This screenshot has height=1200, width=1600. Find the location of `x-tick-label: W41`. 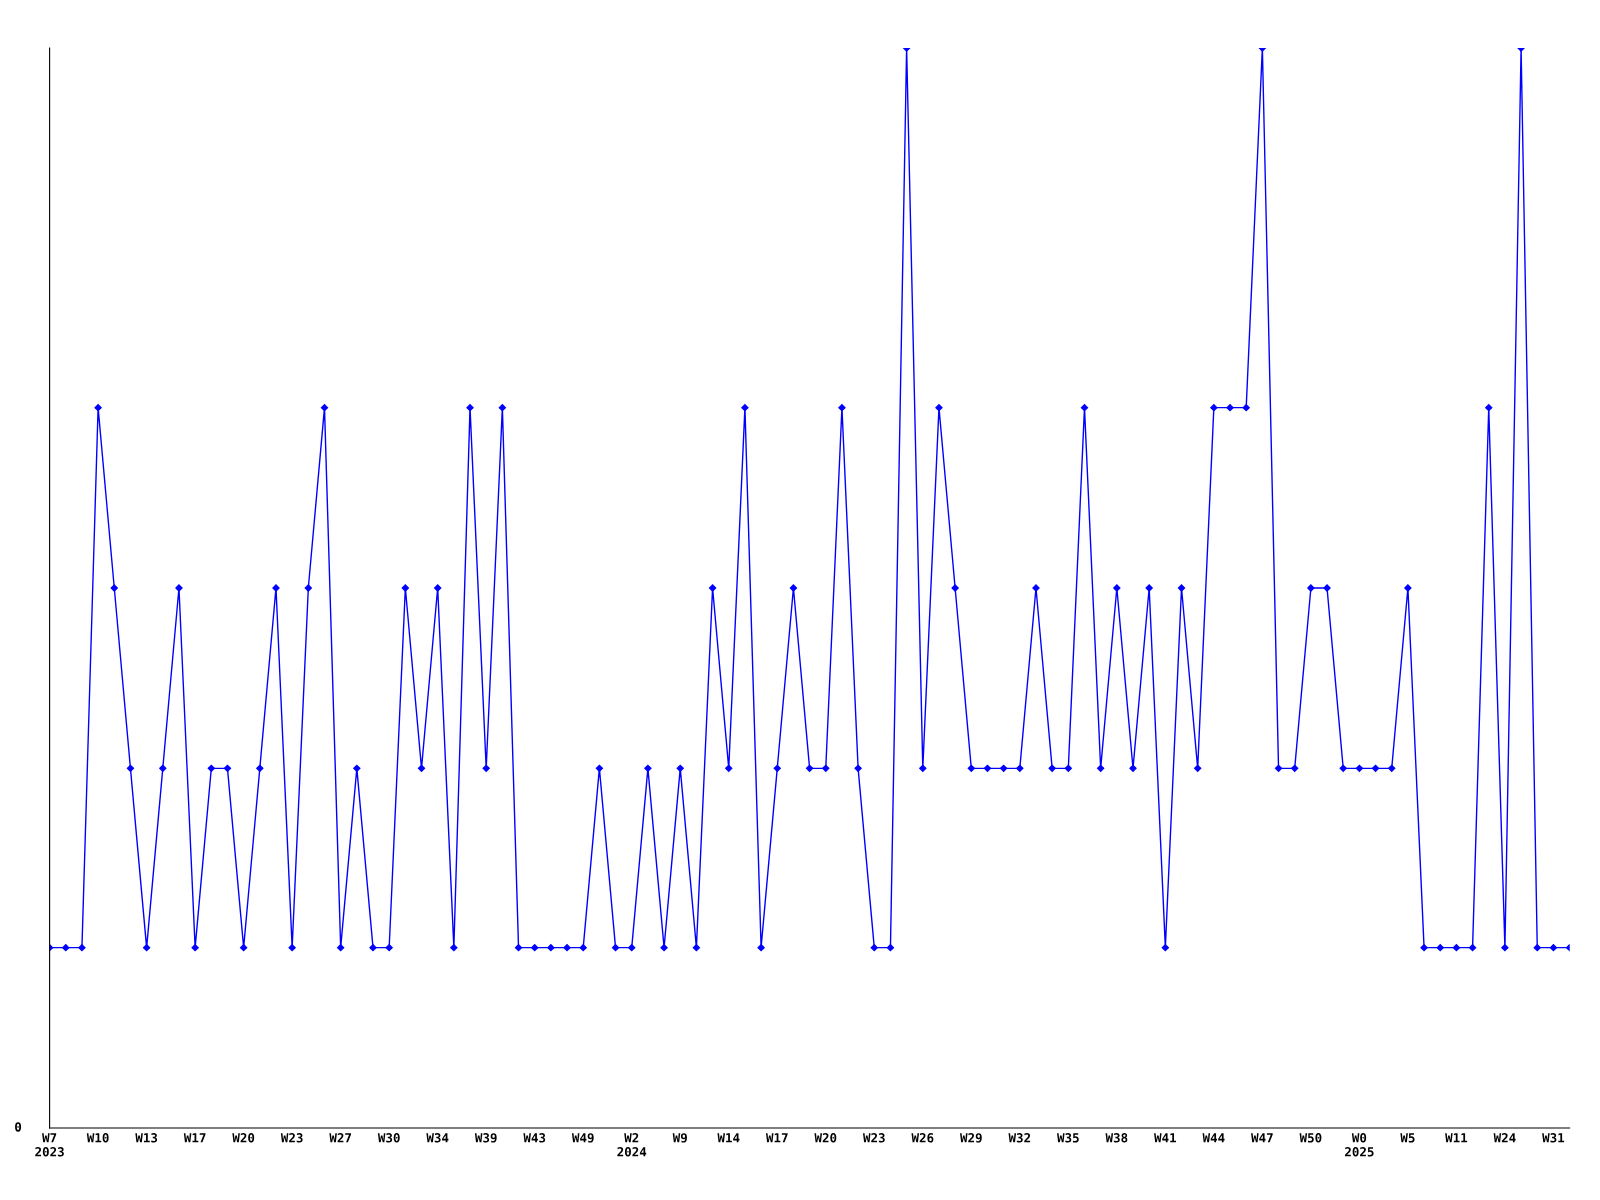

x-tick-label: W41 is located at coordinates (1165, 1138).